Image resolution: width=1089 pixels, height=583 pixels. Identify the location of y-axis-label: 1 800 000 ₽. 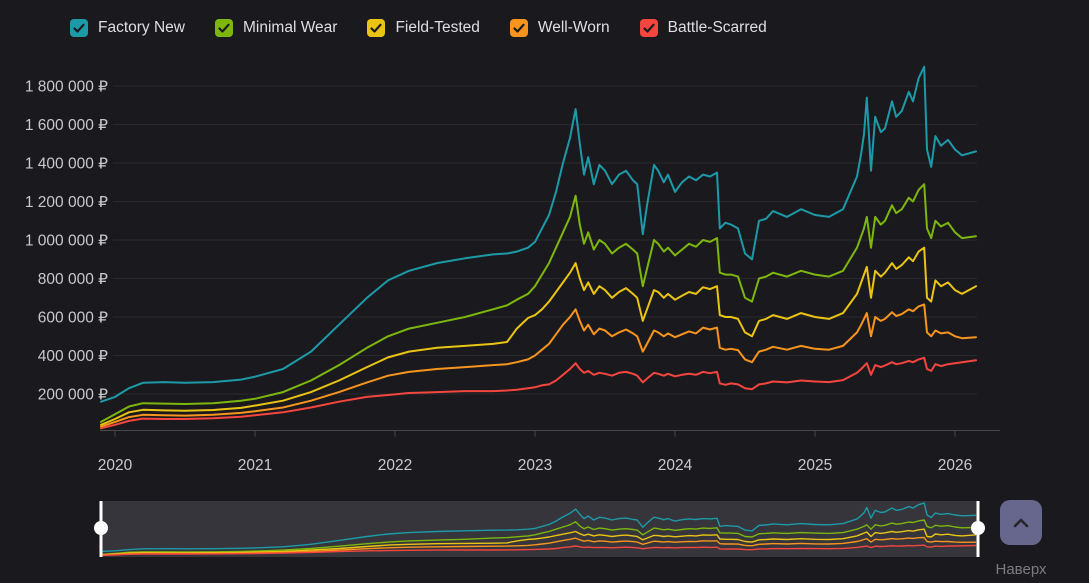
(66, 87).